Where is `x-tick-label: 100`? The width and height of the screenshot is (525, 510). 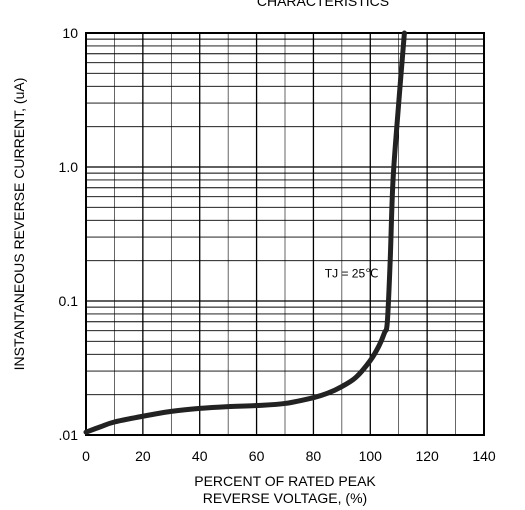 x-tick-label: 100 is located at coordinates (371, 456).